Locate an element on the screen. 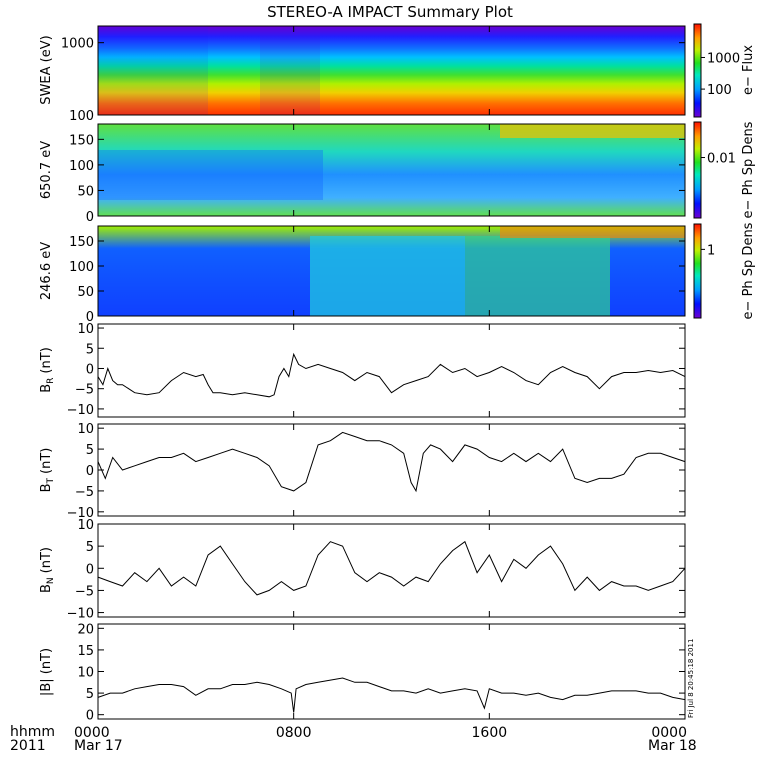 The image size is (780, 780). bt-ylabel-sub: T is located at coordinates (51, 480).